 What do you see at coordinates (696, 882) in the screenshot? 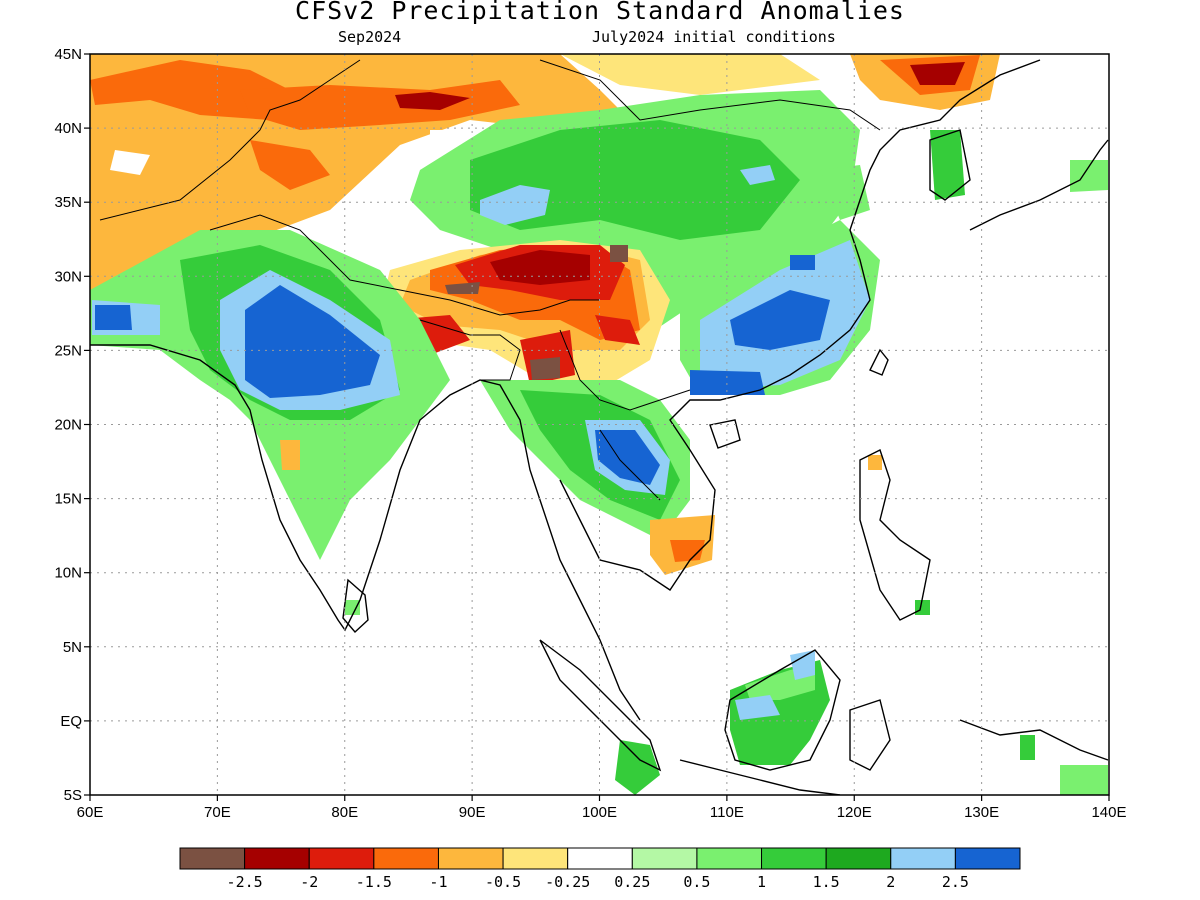
I see `colorbar-label: 0.5` at bounding box center [696, 882].